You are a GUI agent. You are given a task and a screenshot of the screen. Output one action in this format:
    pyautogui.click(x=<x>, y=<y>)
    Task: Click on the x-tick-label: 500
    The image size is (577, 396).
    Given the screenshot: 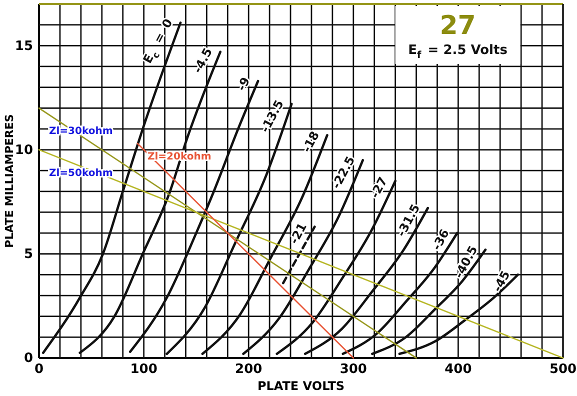 What is the action you would take?
    pyautogui.click(x=563, y=370)
    